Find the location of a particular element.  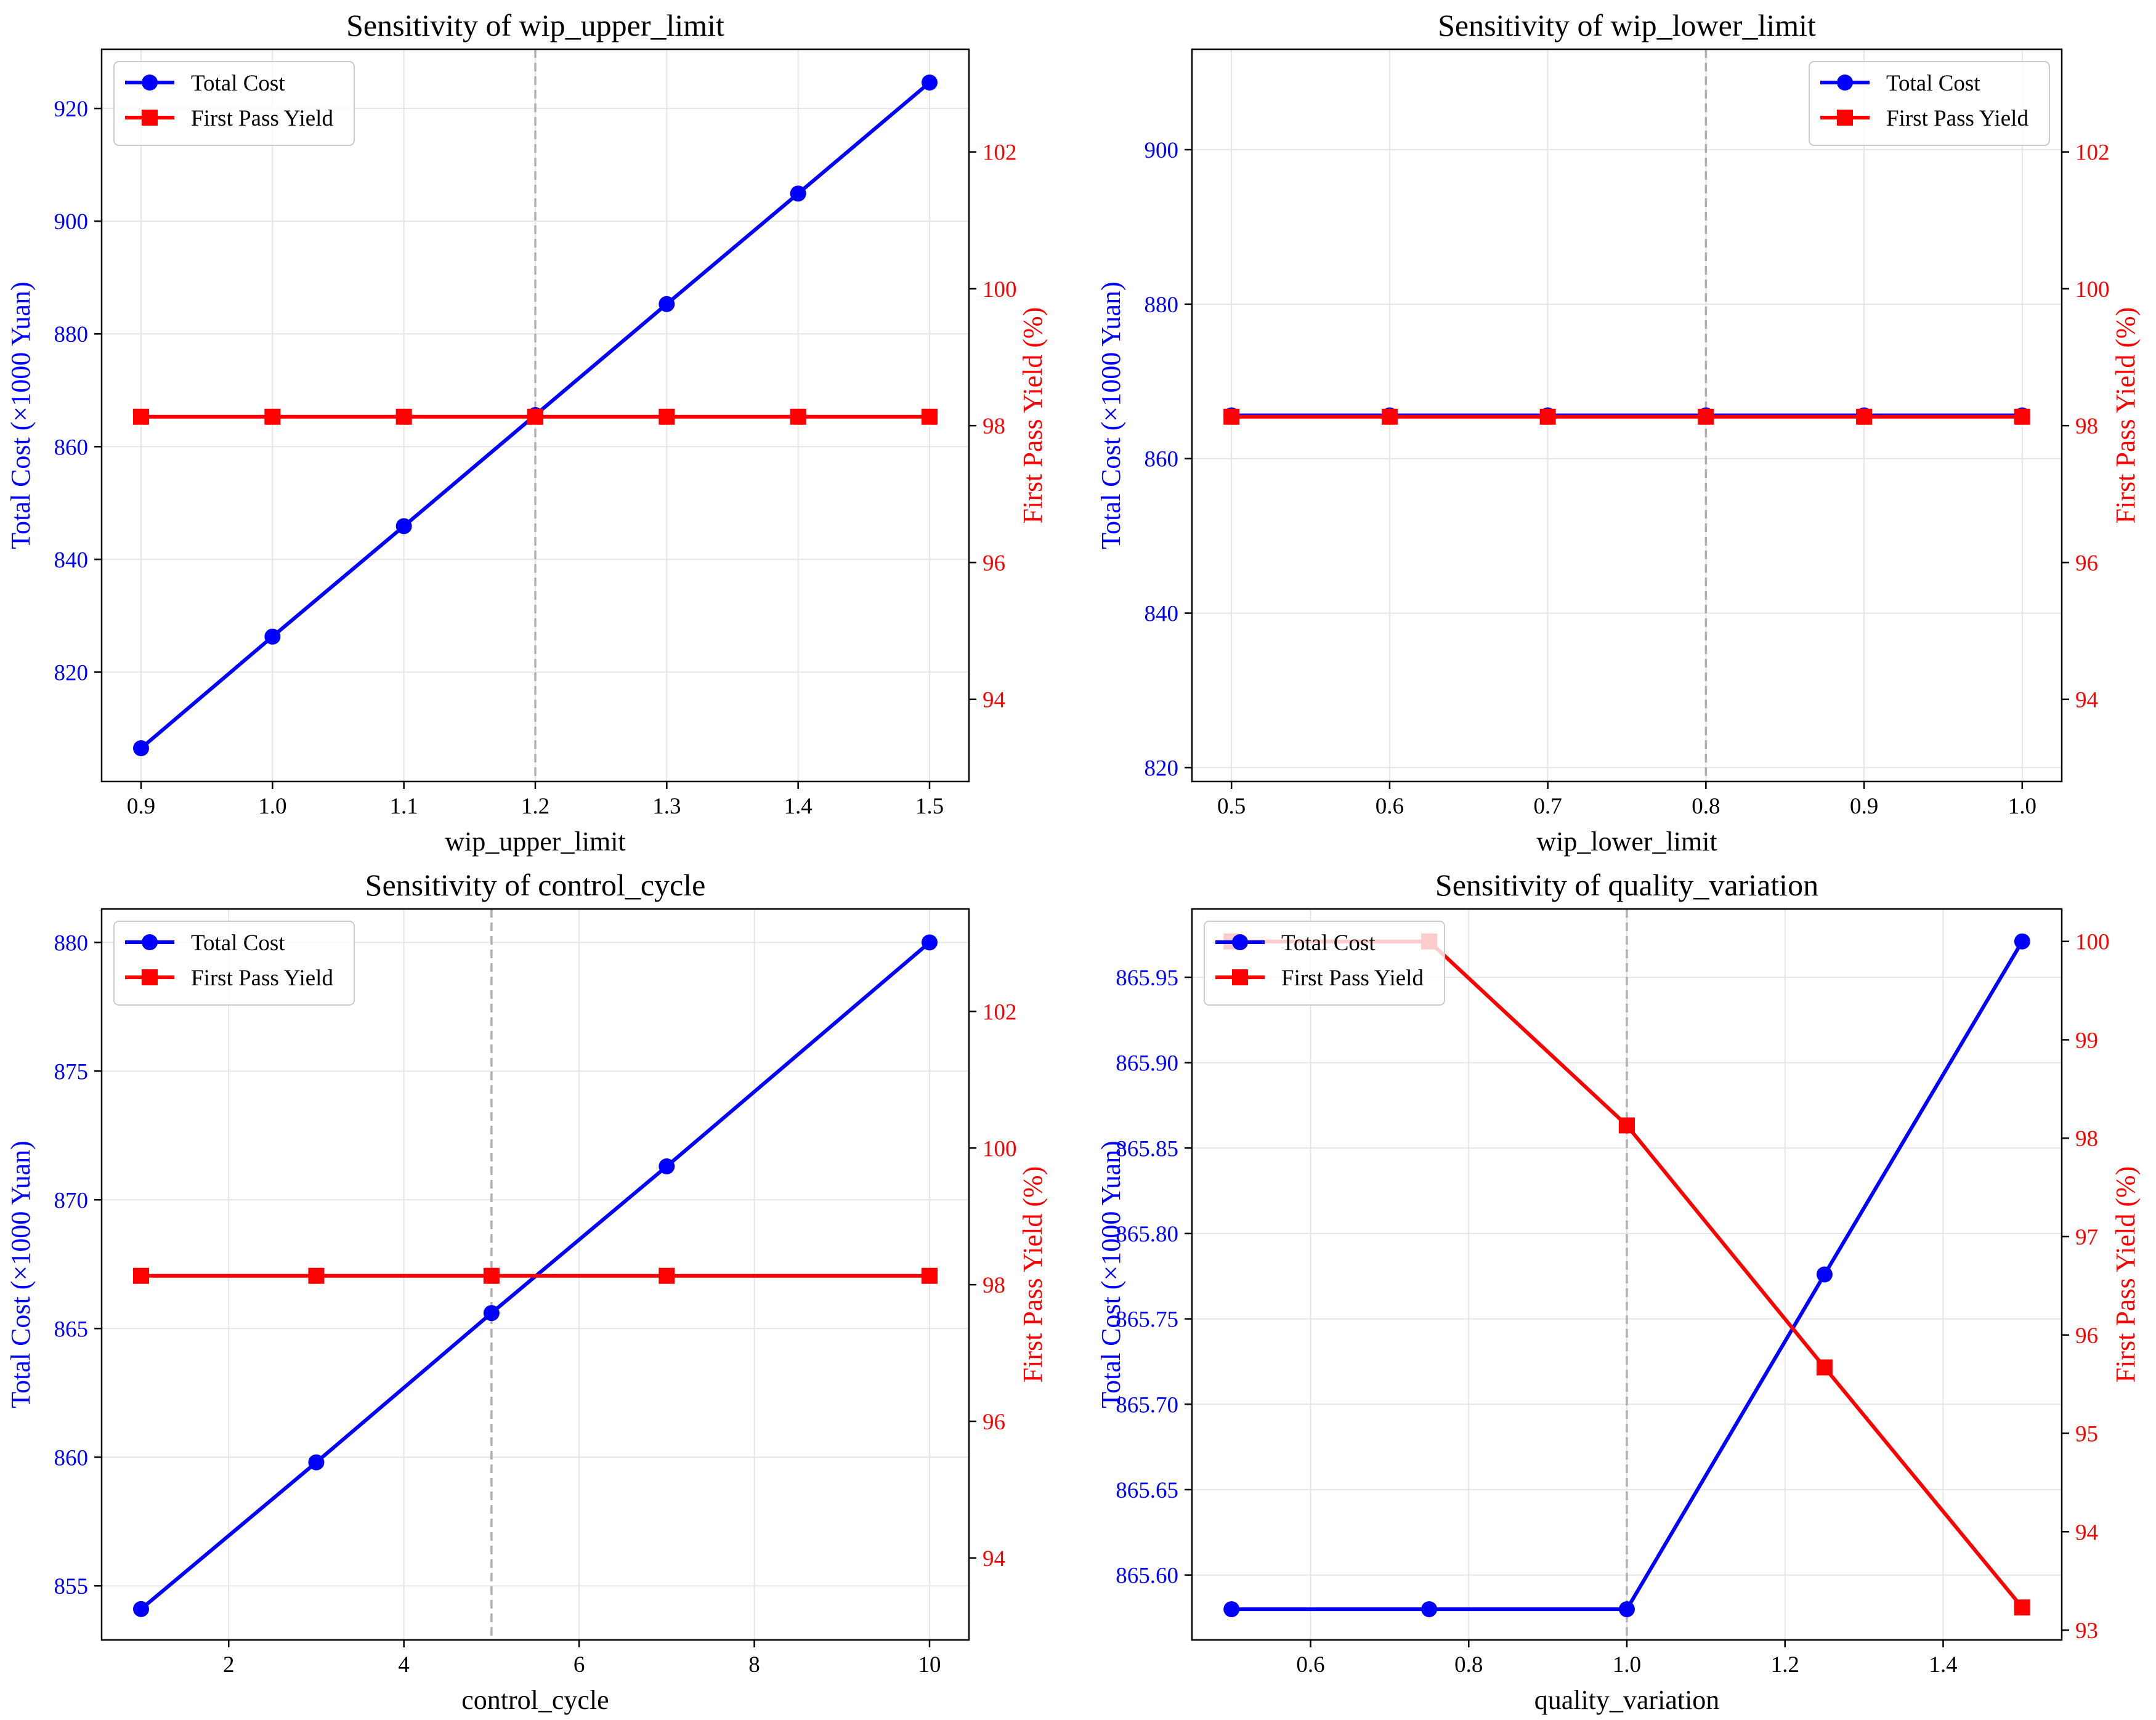

legend: Total Cost First Pass Yield is located at coordinates (1324, 964).